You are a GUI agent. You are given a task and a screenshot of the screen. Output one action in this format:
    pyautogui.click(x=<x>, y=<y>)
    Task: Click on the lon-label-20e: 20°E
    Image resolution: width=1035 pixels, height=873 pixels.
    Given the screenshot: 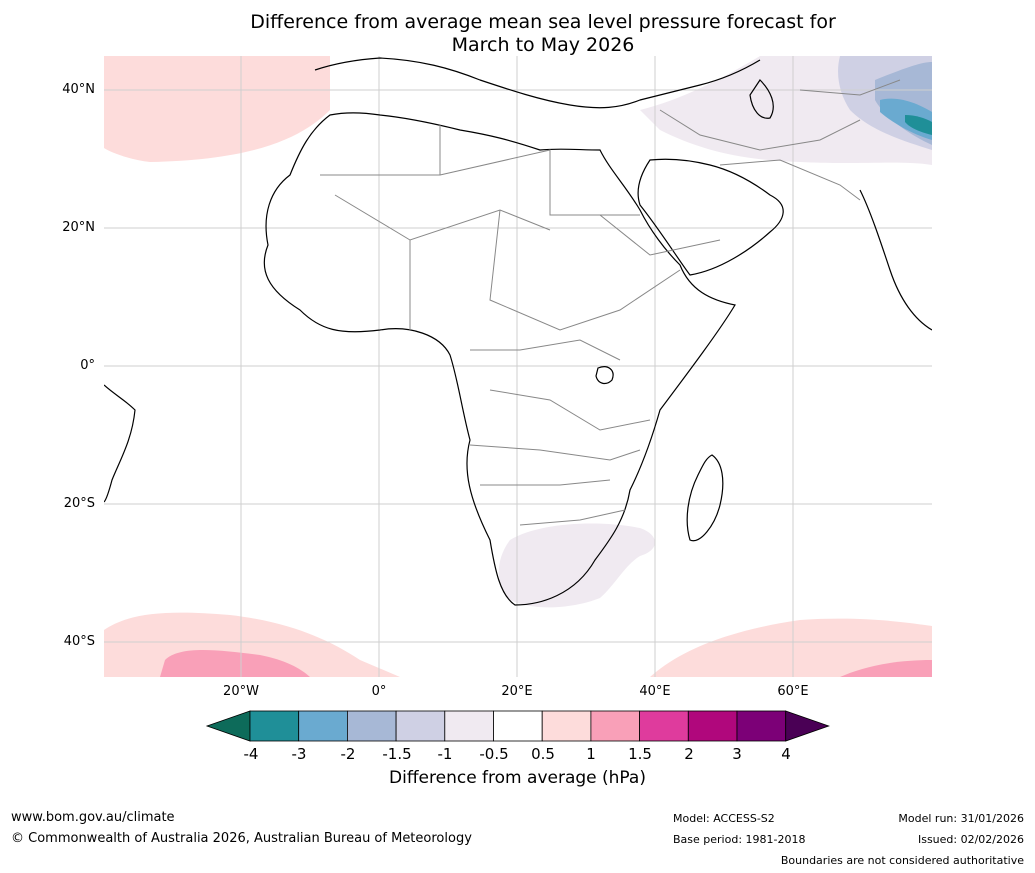 What is the action you would take?
    pyautogui.click(x=517, y=691)
    